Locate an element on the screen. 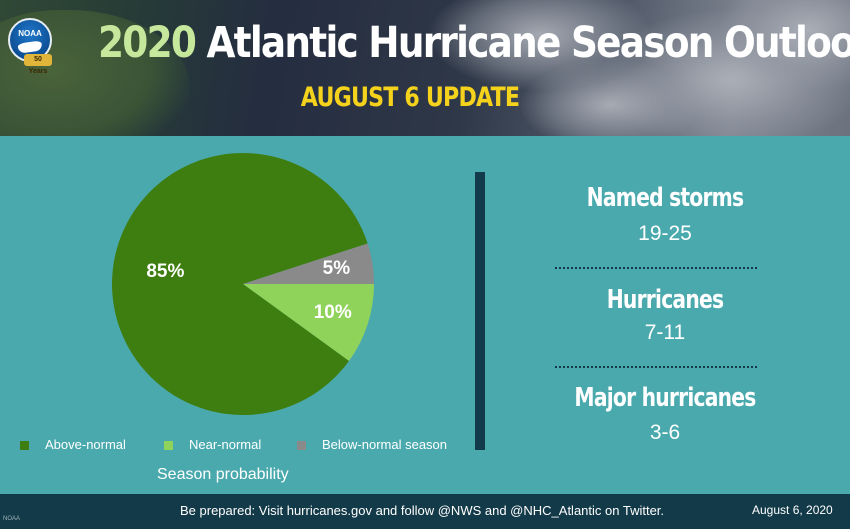  legend-label: Below-normal season is located at coordinates (385, 444).